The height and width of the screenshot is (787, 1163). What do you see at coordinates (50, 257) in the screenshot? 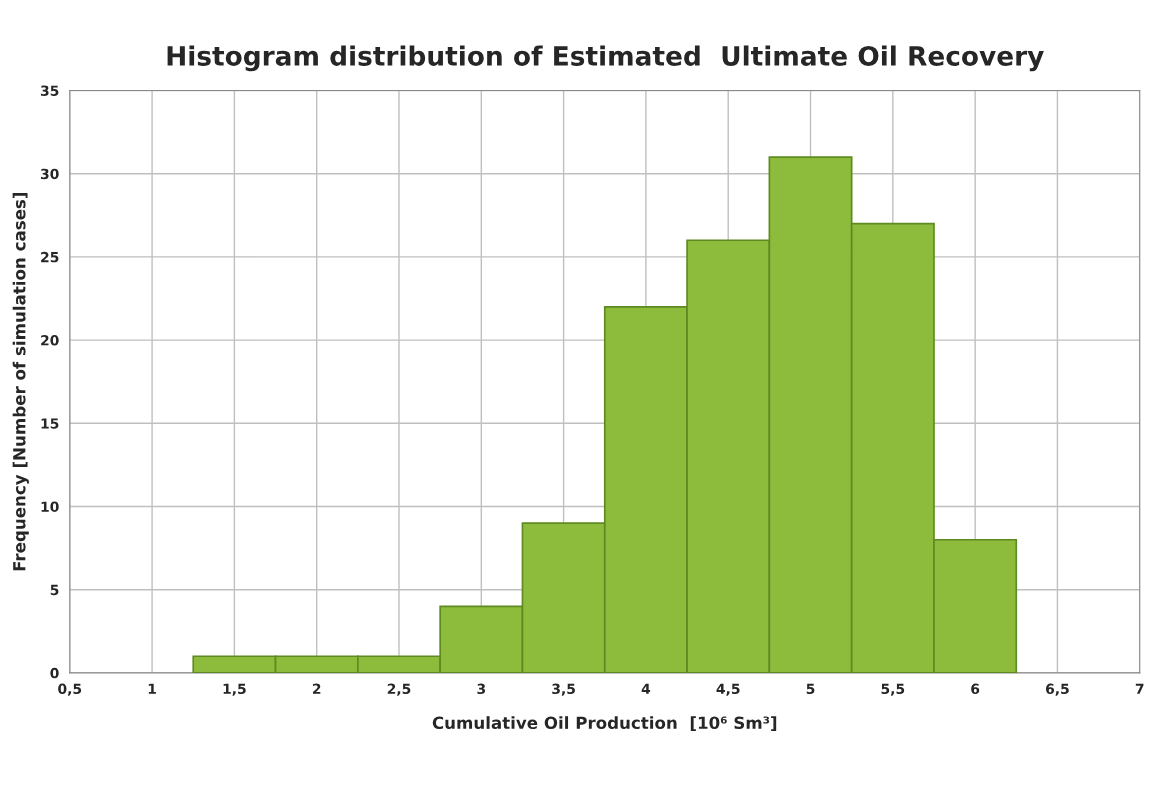
I see `y-tick-label: 25` at bounding box center [50, 257].